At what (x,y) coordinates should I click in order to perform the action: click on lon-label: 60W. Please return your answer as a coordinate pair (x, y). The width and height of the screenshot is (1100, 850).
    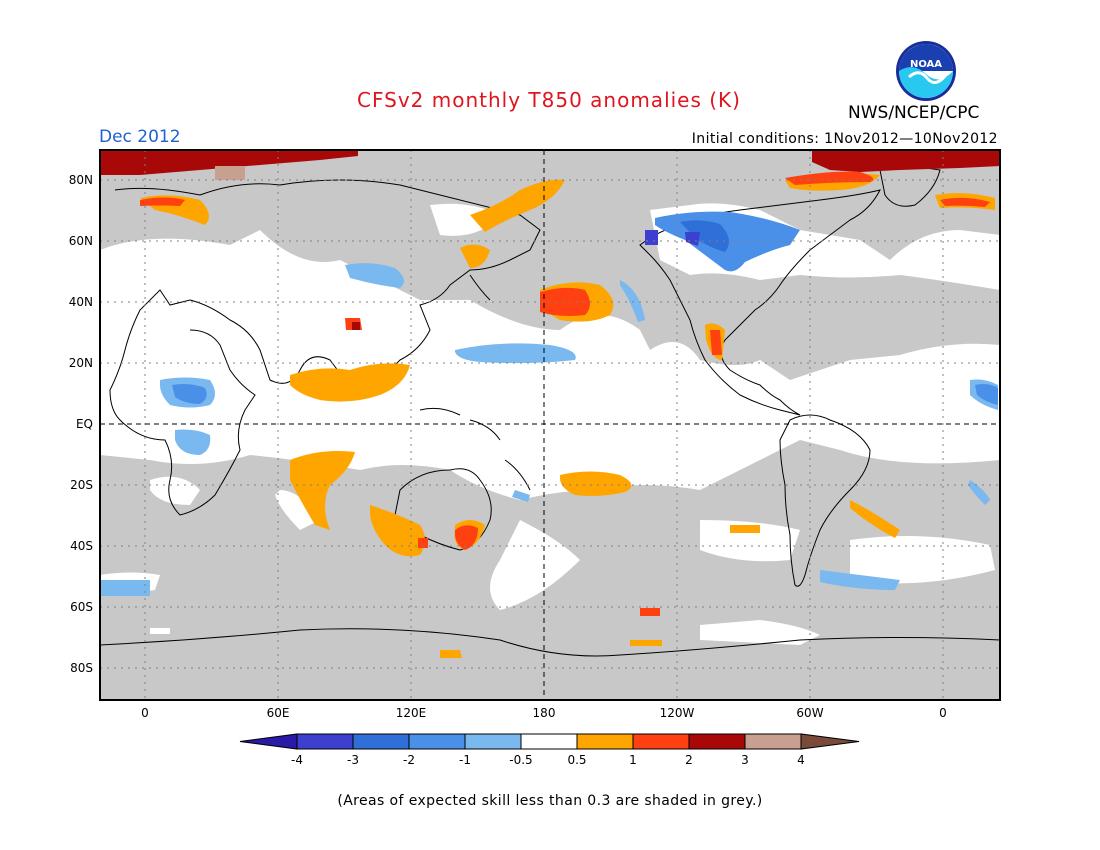
    Looking at the image, I should click on (809, 713).